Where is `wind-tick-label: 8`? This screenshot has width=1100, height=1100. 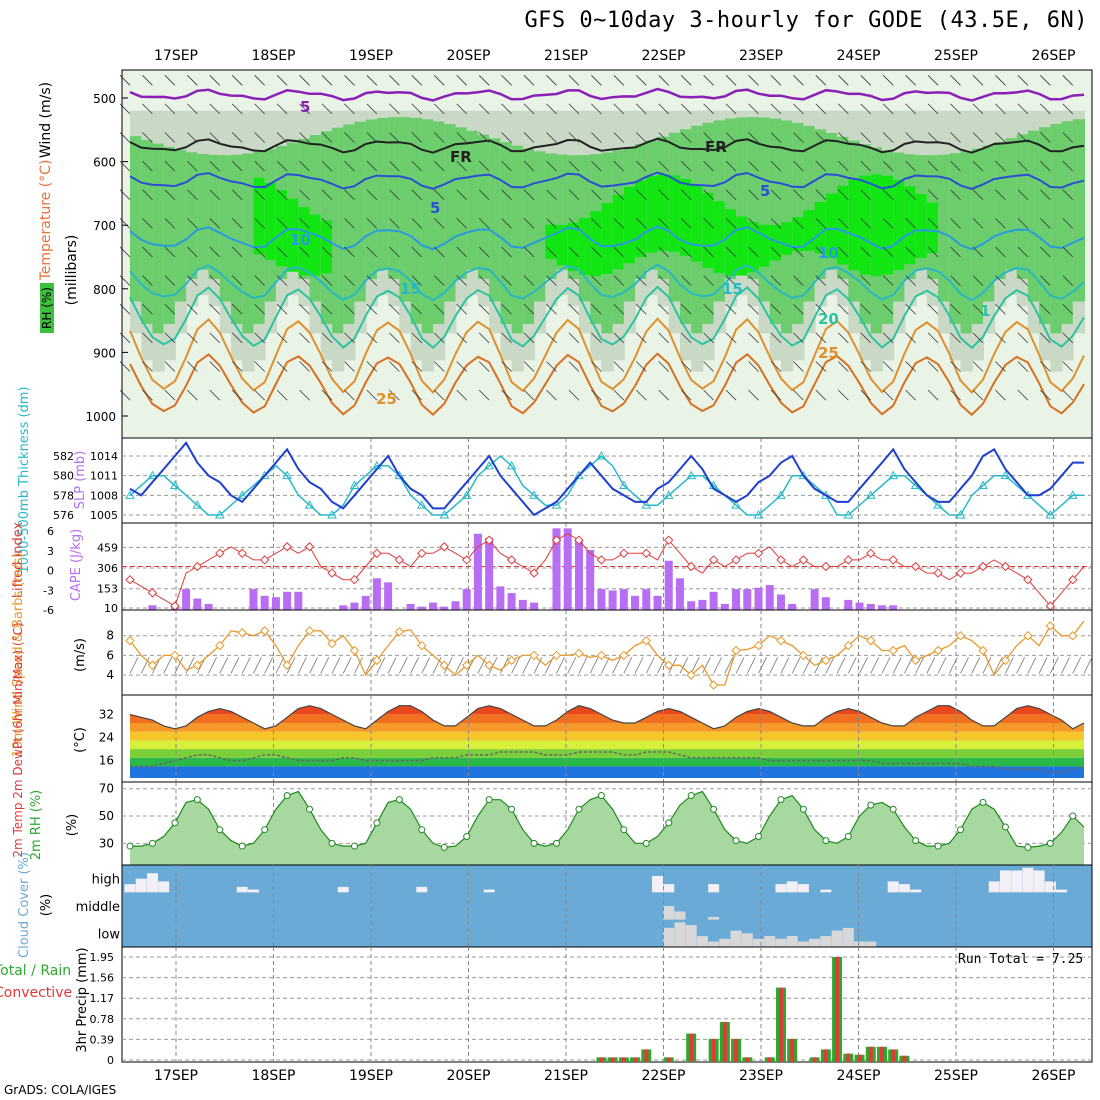 wind-tick-label: 8 is located at coordinates (110, 636).